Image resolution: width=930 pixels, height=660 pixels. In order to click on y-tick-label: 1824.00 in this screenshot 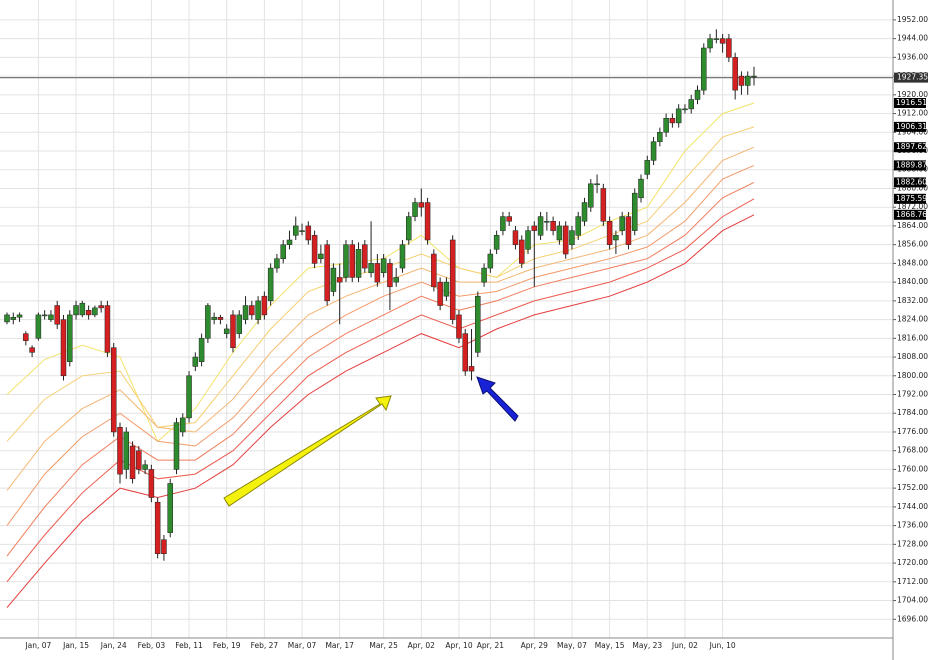, I will do `click(912, 319)`.